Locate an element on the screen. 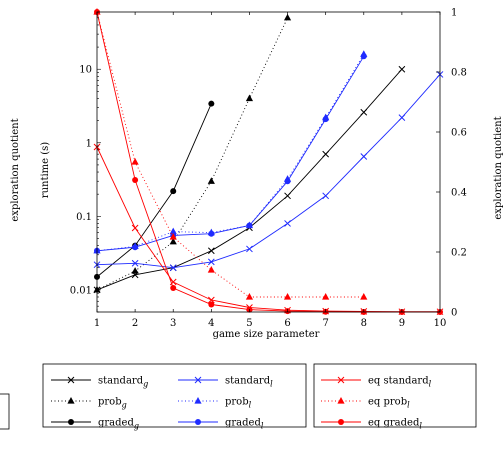 Image resolution: width=504 pixels, height=454 pixels. legend-label: eq standardl is located at coordinates (400, 382).